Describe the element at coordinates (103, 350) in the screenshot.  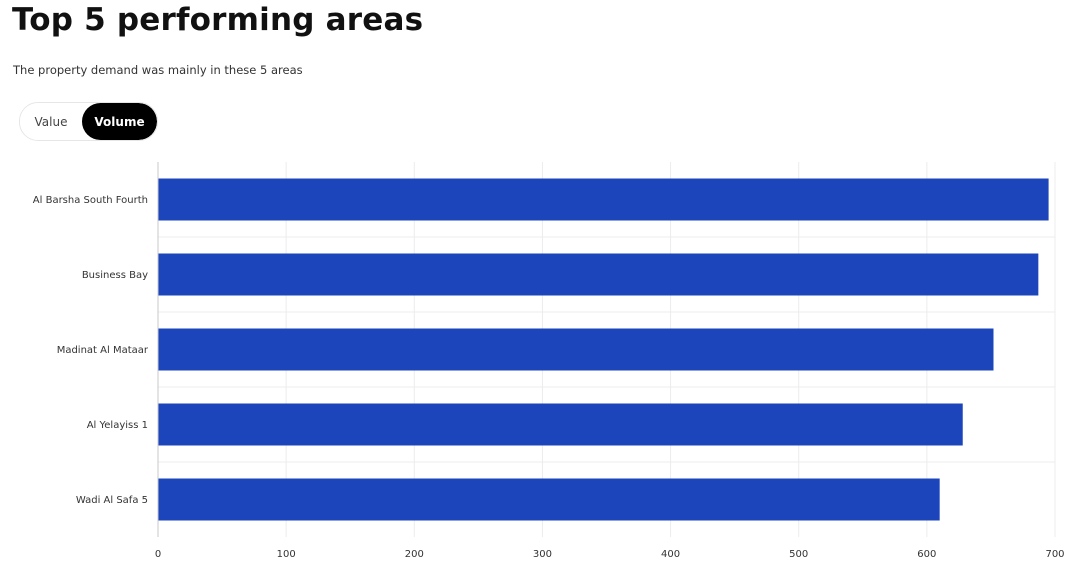
I see `category-label: Madinat Al Mataar` at that location.